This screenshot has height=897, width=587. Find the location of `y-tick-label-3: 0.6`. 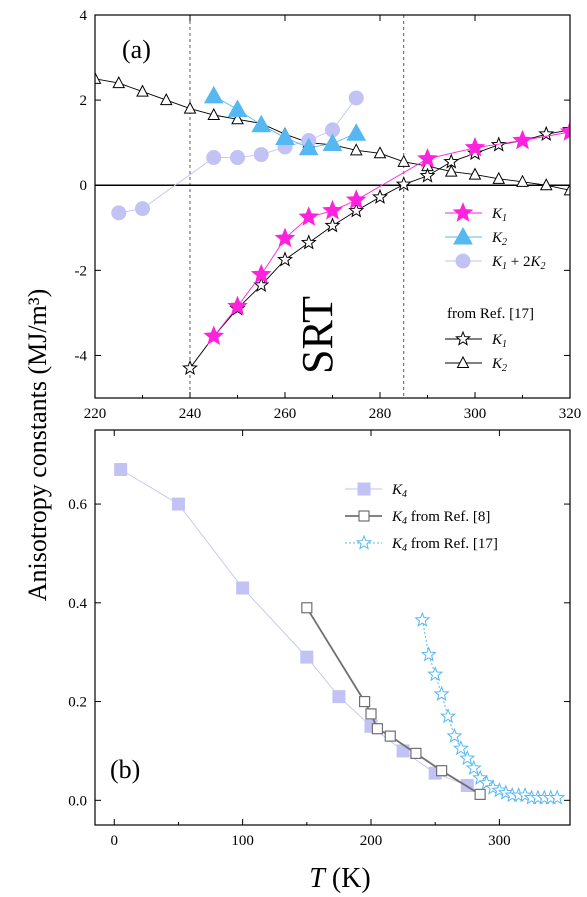

y-tick-label-3: 0.6 is located at coordinates (77, 505).